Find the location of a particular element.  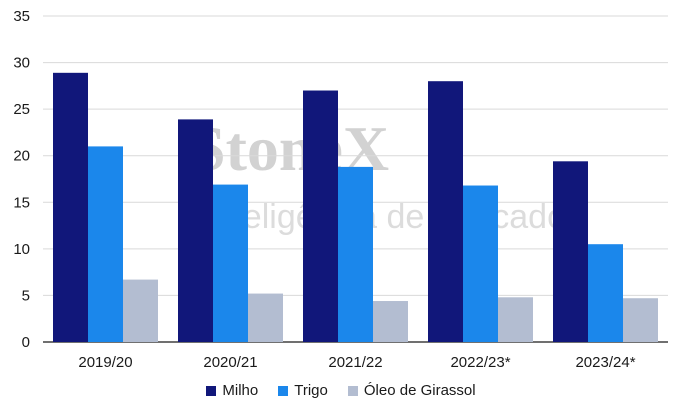

legend-item-milho: Milho is located at coordinates (232, 390).